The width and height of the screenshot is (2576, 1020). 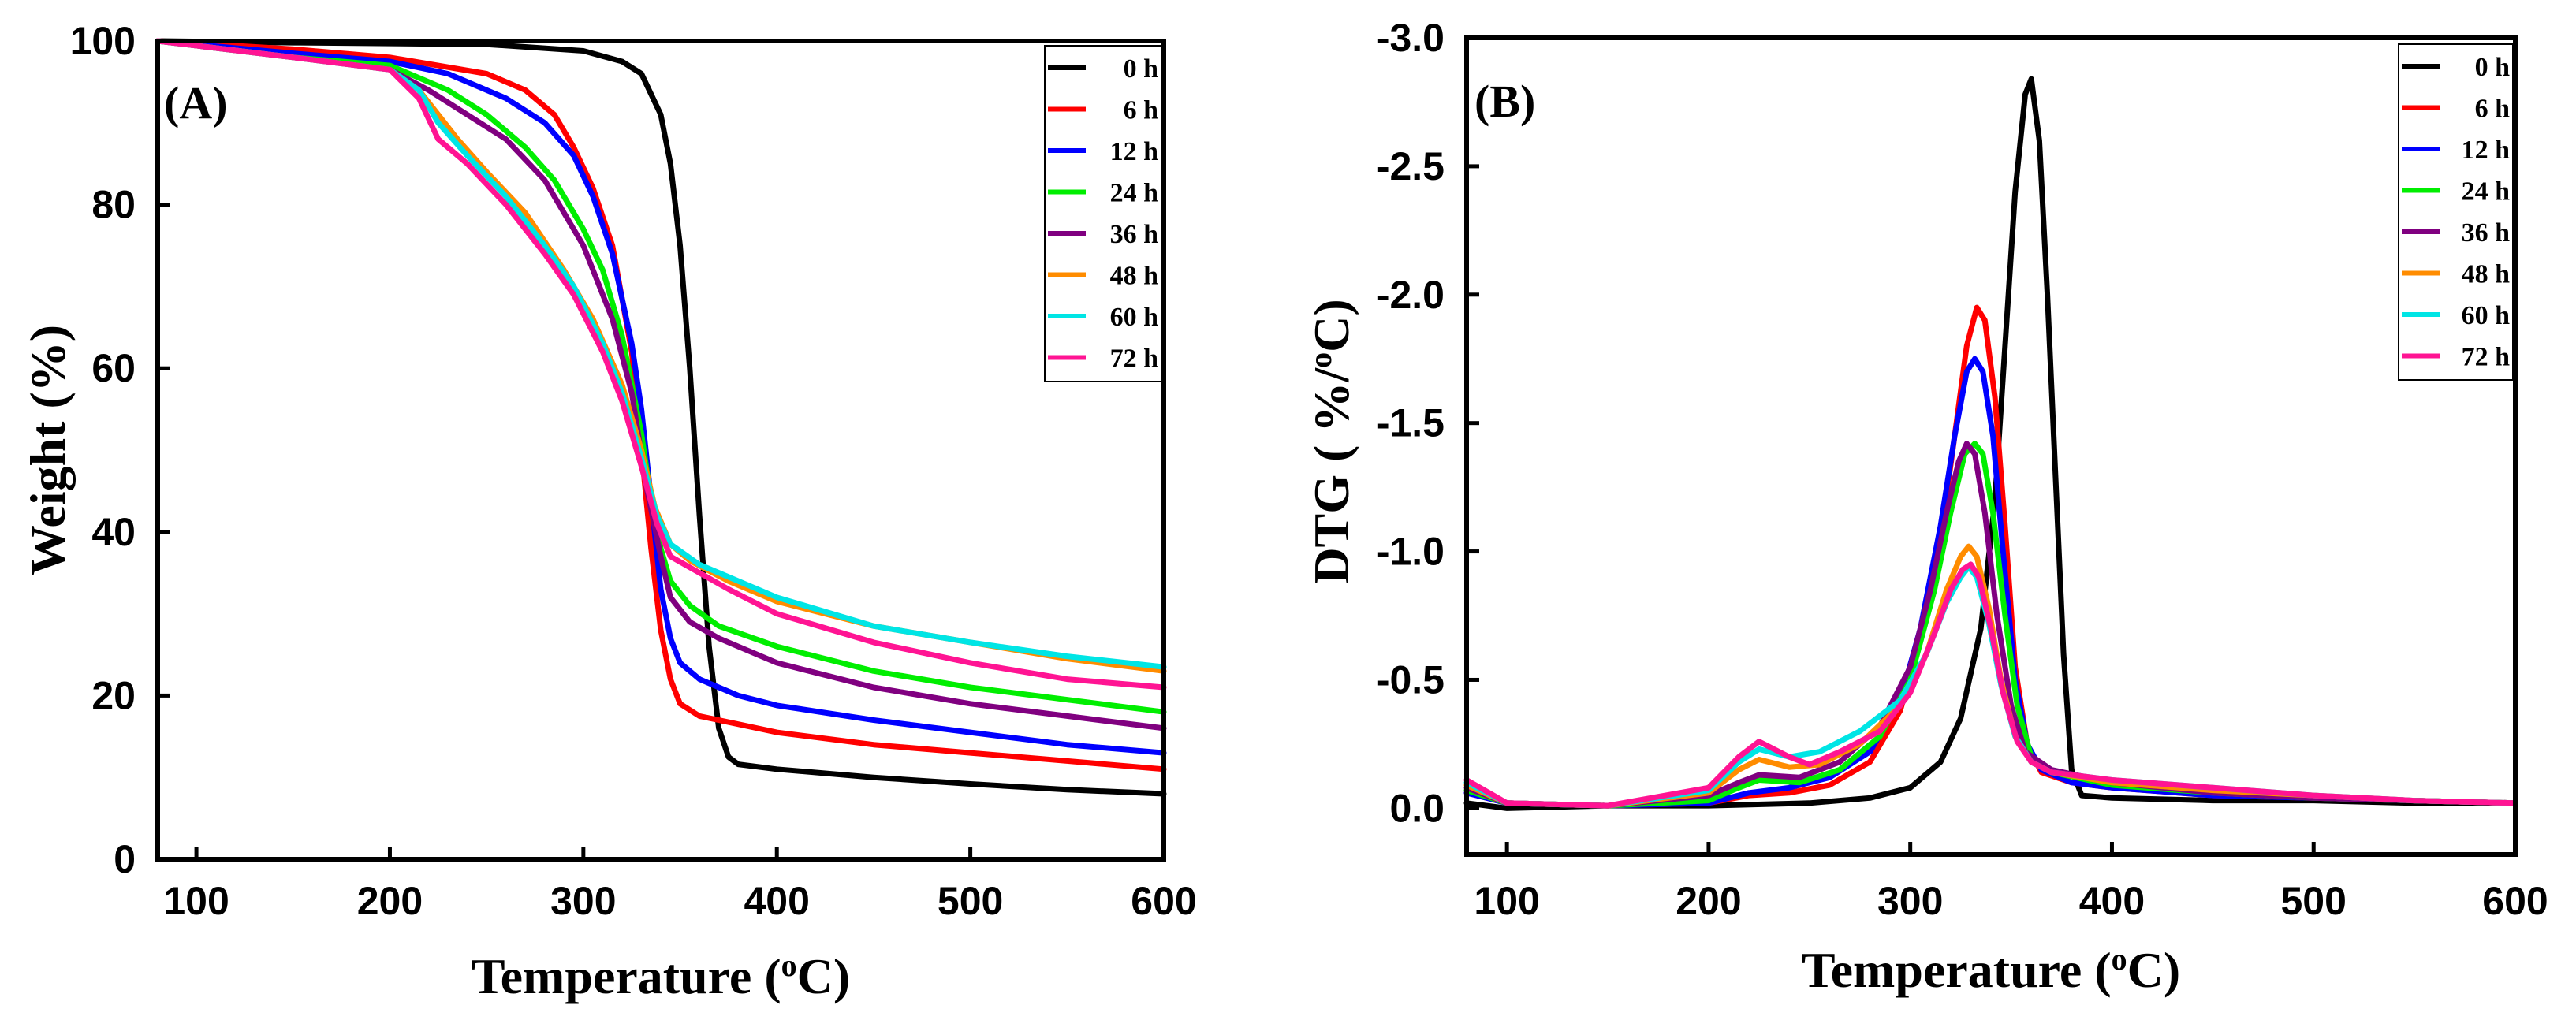 I want to click on panel-b-x-tick-label: 600, so click(x=2515, y=901).